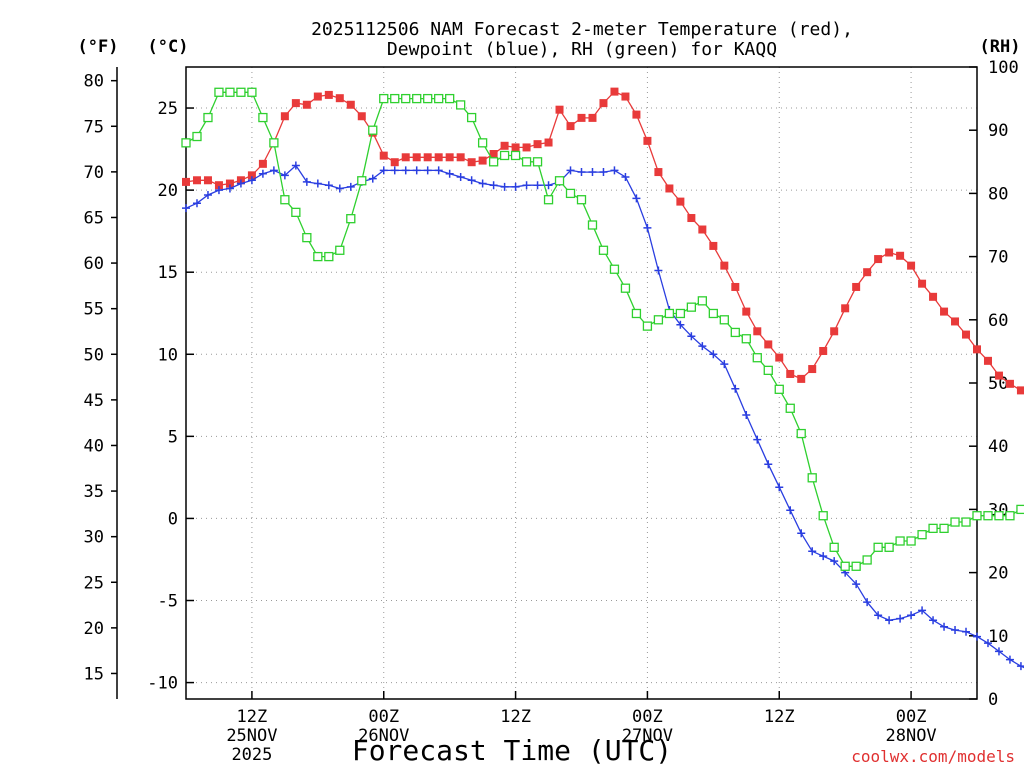  I want to click on celsius-tick-label: -10, so click(162, 684).